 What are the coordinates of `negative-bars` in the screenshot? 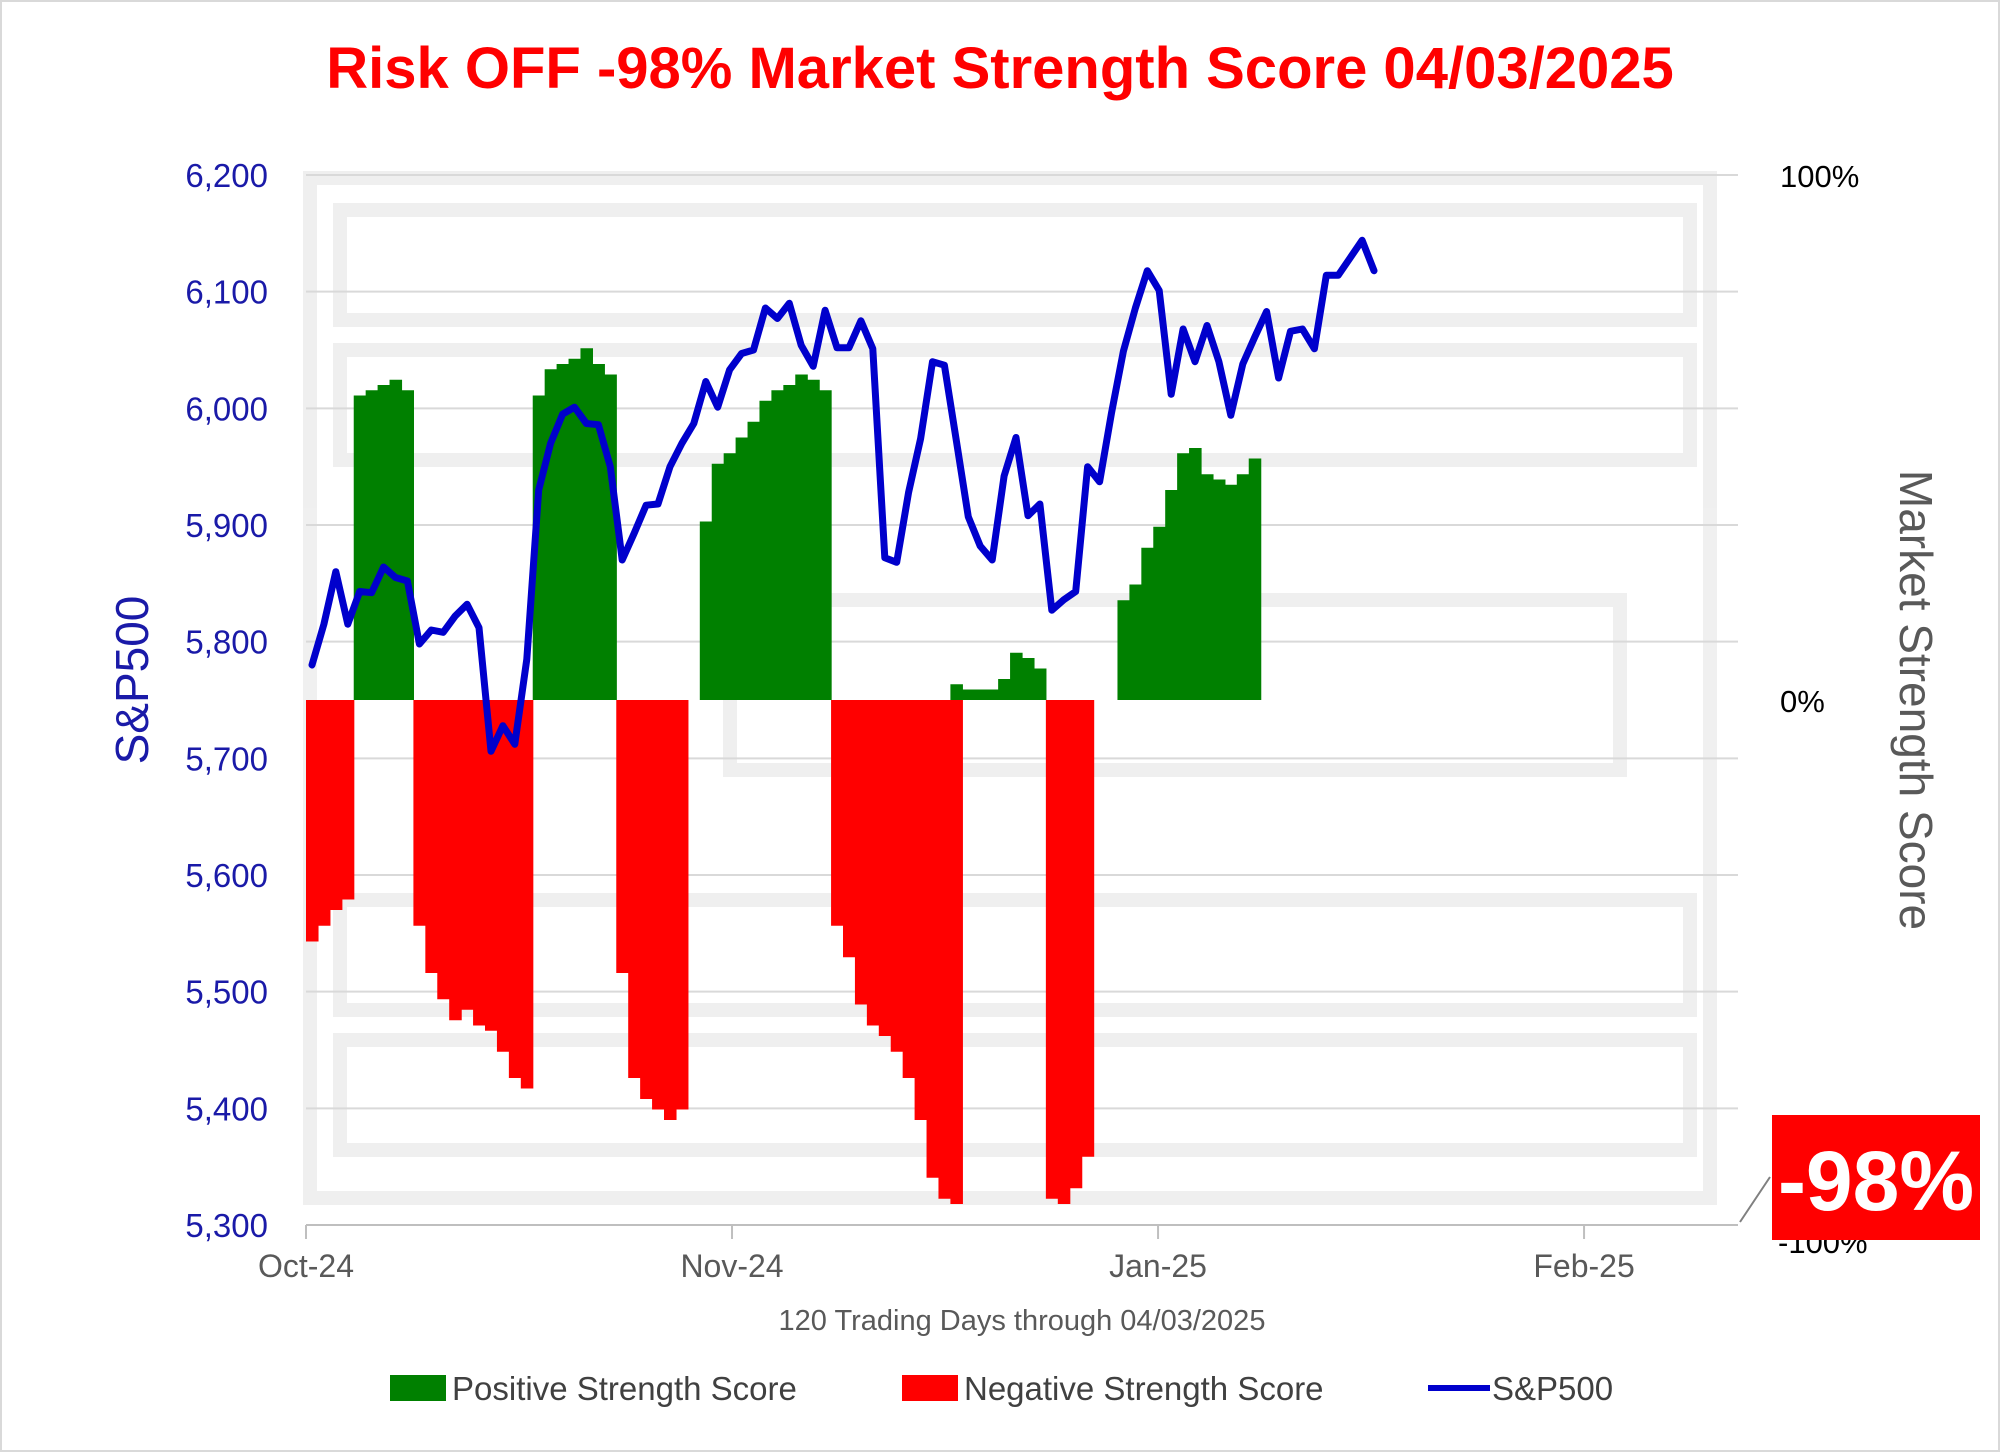 It's located at (700, 952).